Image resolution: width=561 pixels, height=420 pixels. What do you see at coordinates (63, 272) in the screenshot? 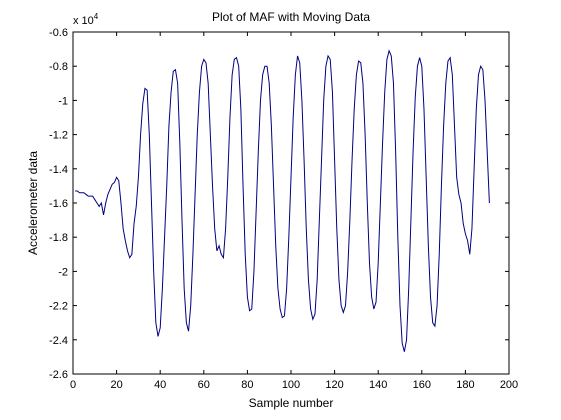
I see `y-tick-label: -2` at bounding box center [63, 272].